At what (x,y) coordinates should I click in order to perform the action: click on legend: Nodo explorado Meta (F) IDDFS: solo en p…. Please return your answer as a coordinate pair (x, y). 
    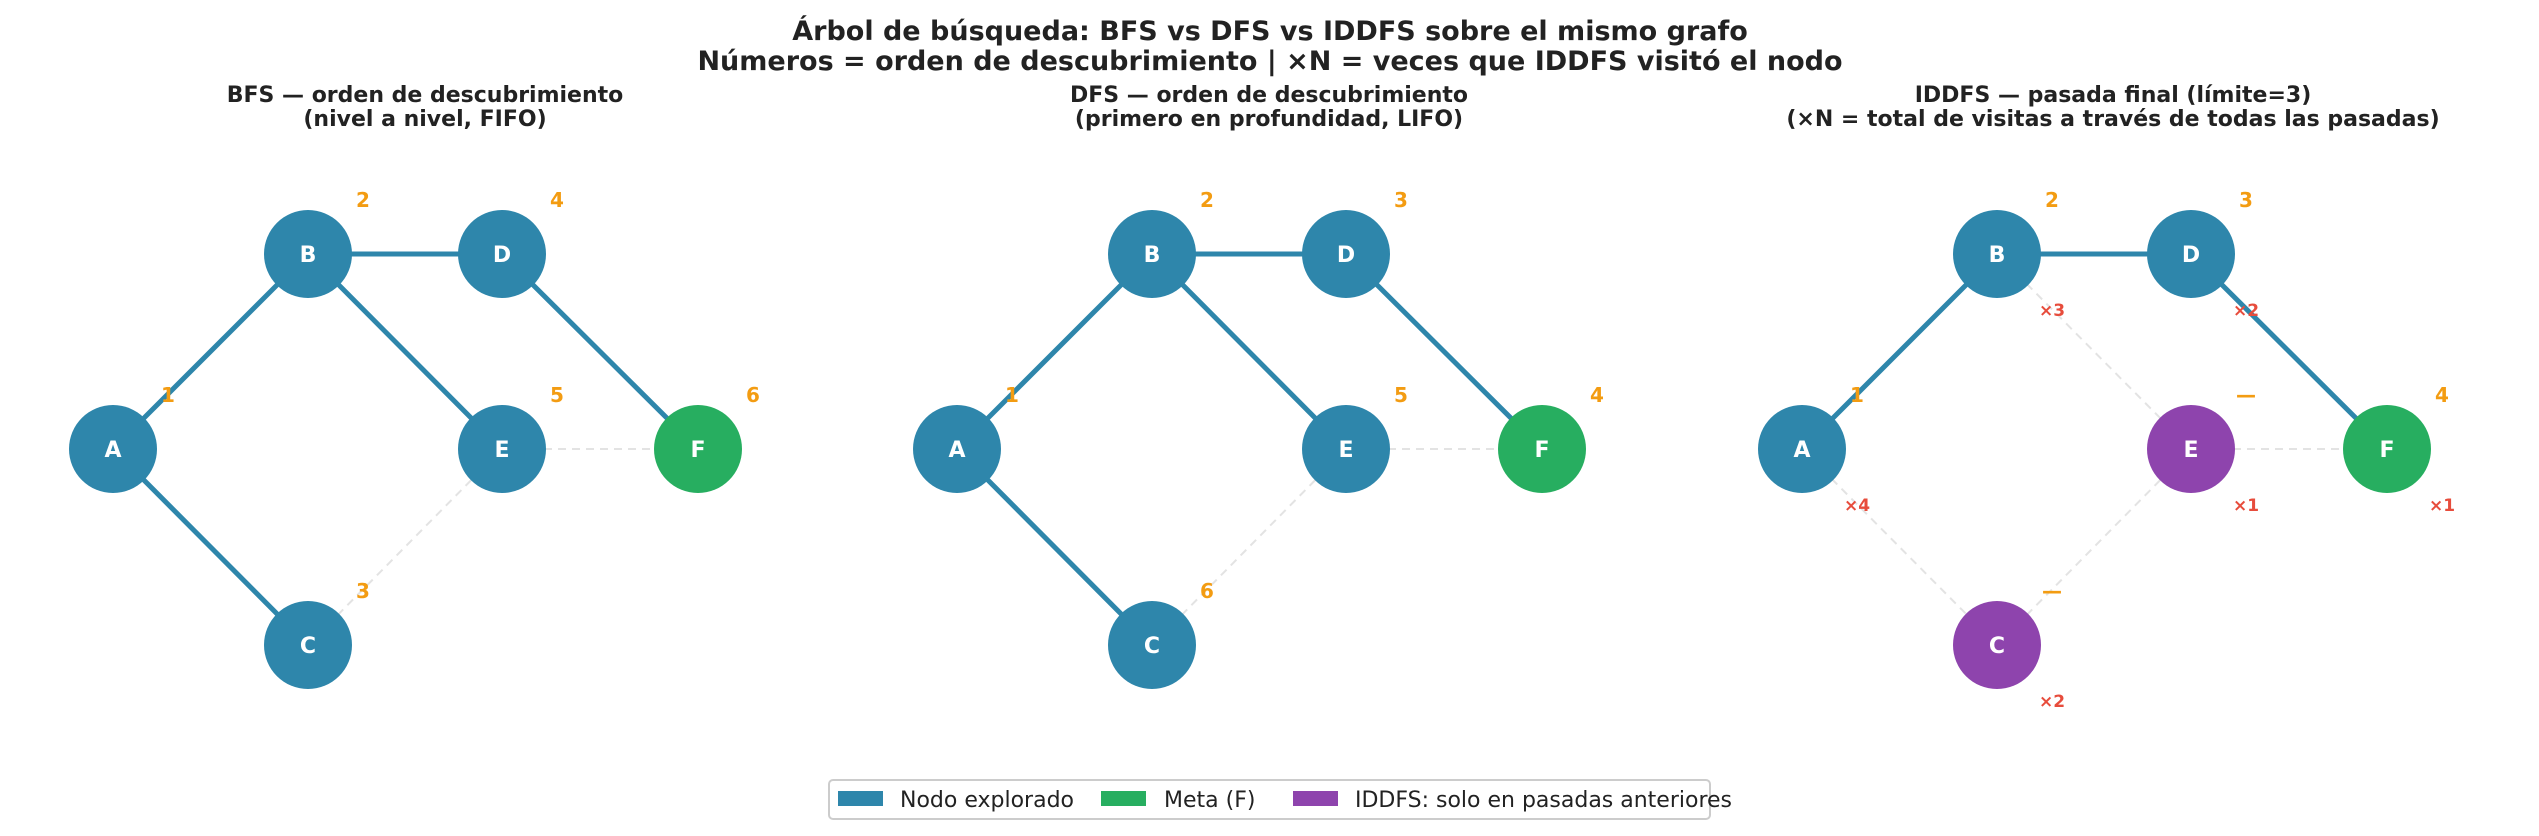
    Looking at the image, I should click on (1280, 799).